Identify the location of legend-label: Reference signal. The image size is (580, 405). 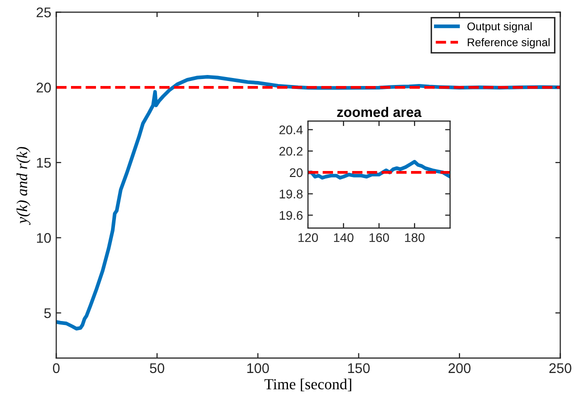
(509, 43).